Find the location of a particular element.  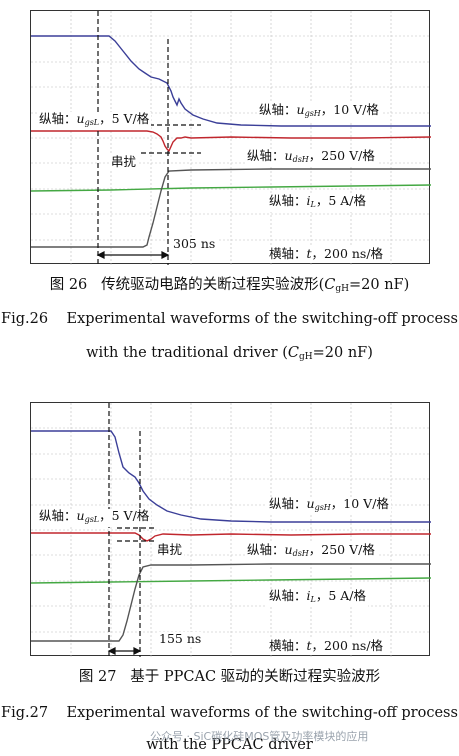

caption-en-figure-26-line2: with the traditional driver (CgH=20 nF) is located at coordinates (229, 353).